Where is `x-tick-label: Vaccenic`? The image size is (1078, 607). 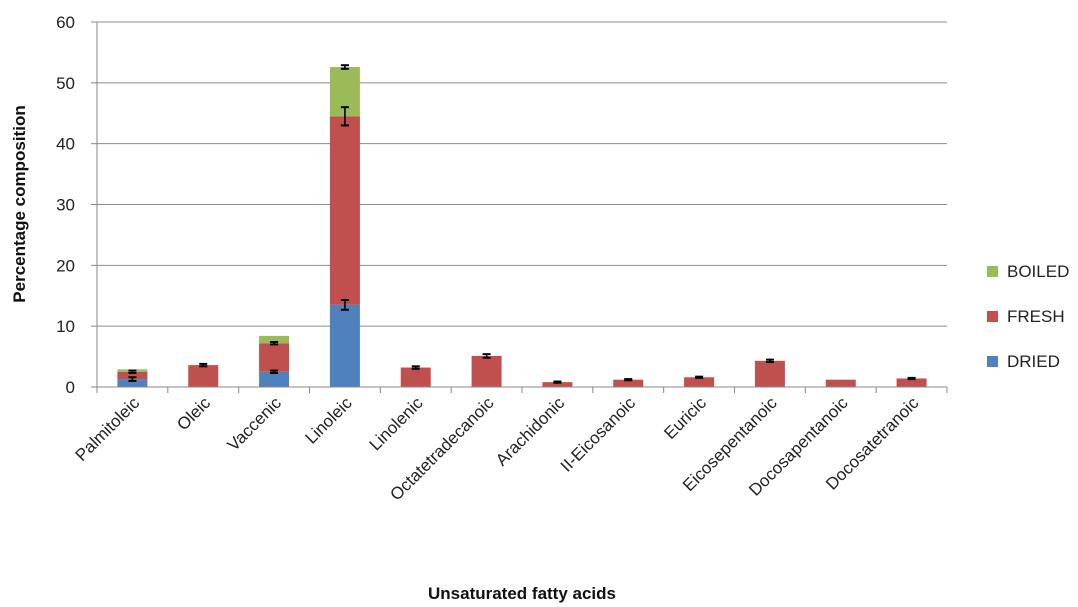 x-tick-label: Vaccenic is located at coordinates (255, 424).